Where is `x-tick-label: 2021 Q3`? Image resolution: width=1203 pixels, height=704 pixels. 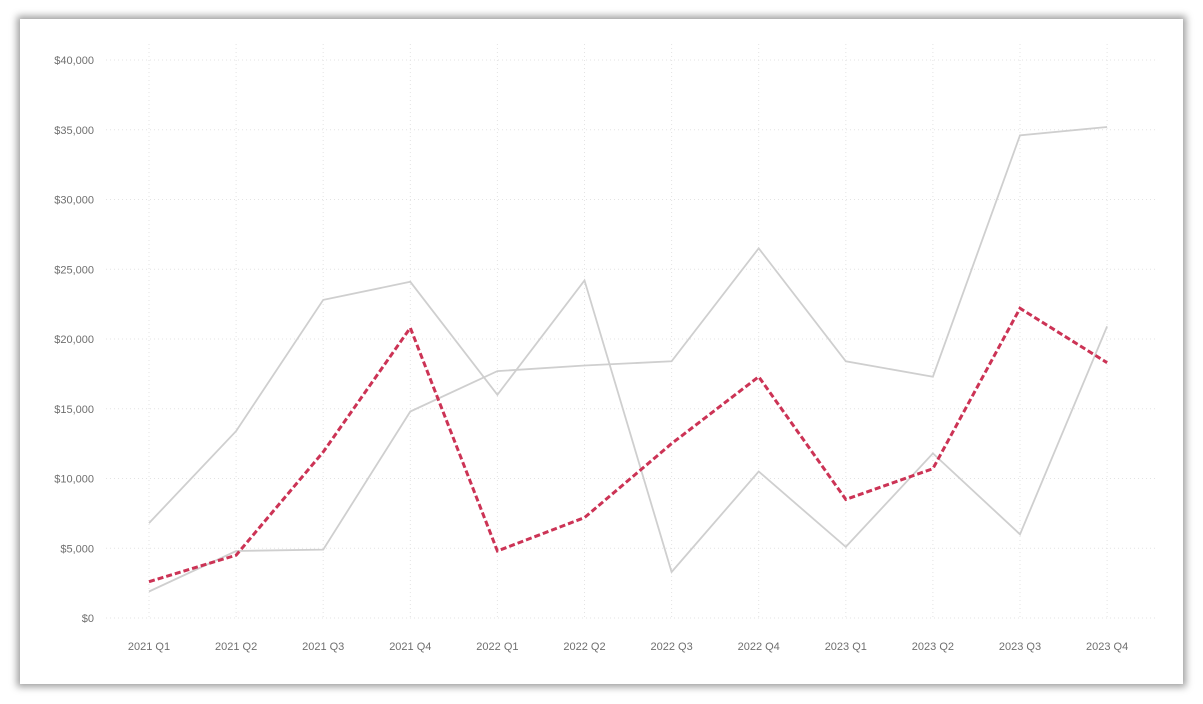 x-tick-label: 2021 Q3 is located at coordinates (323, 647).